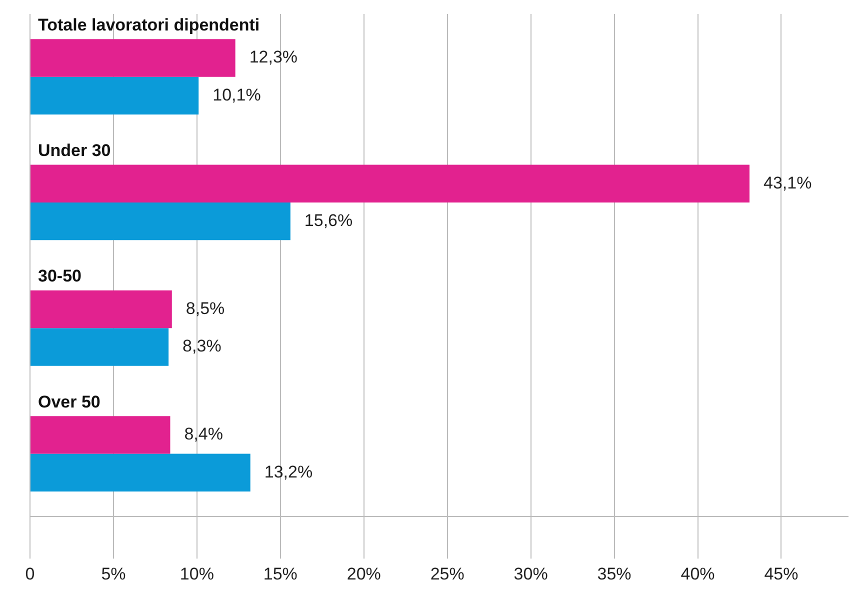 The image size is (850, 595). I want to click on data-label: 10,1%, so click(236, 94).